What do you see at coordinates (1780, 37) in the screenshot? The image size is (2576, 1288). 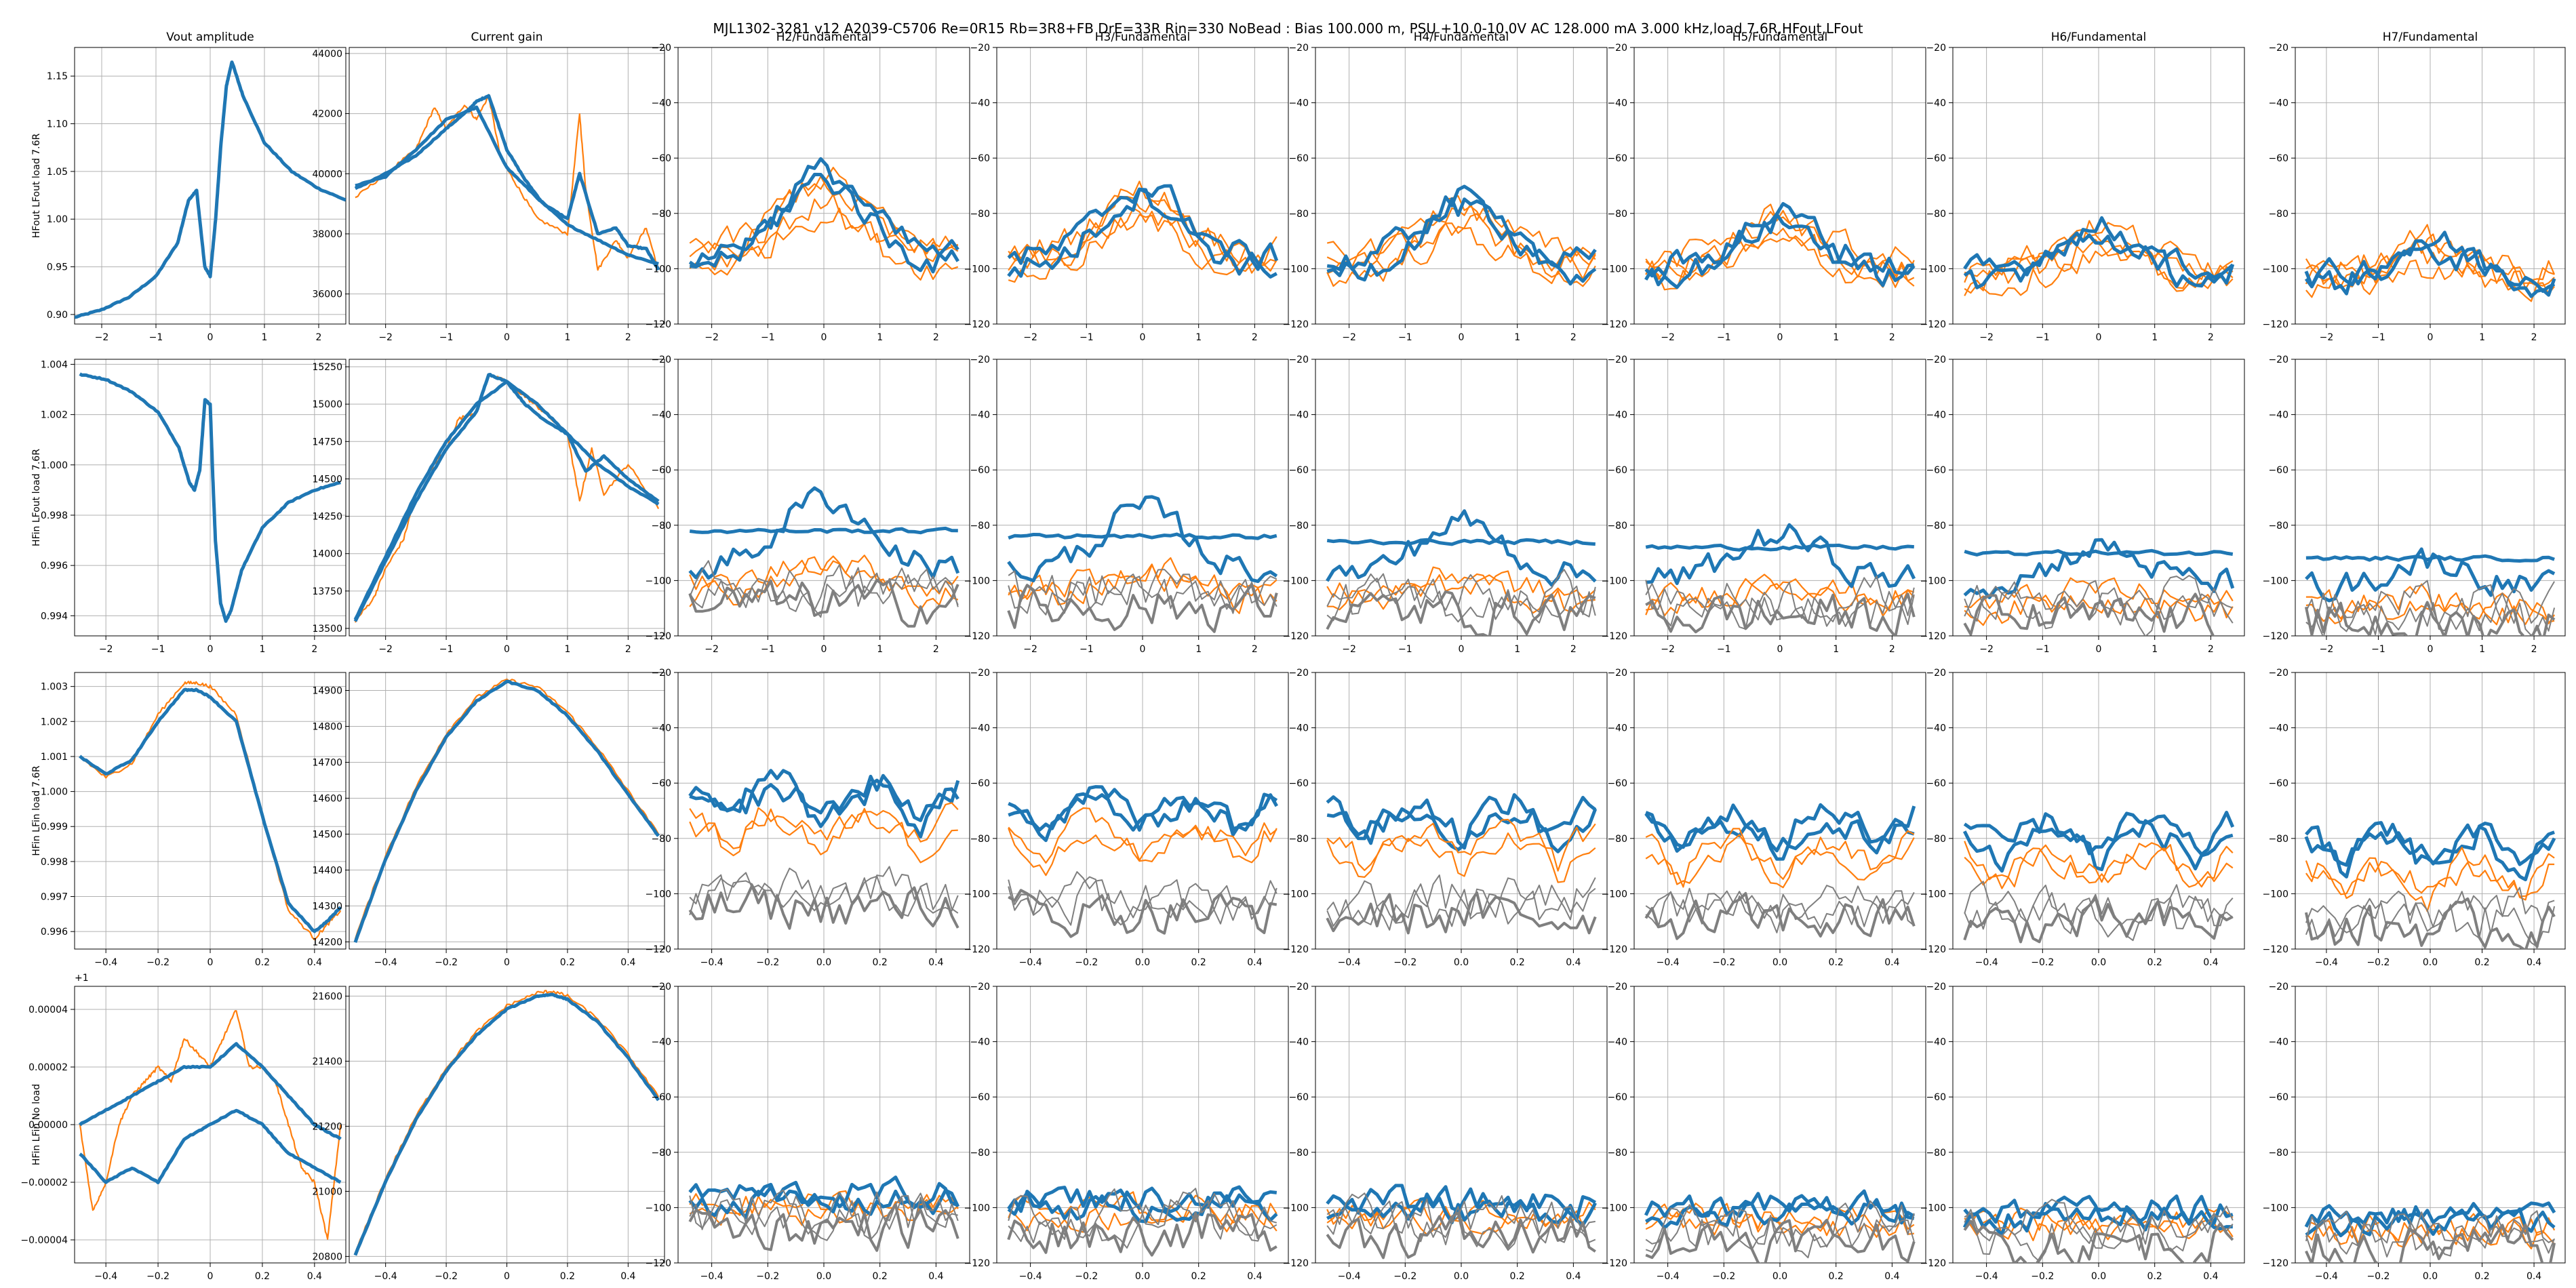 I see `column-title: H5/Fundamental` at bounding box center [1780, 37].